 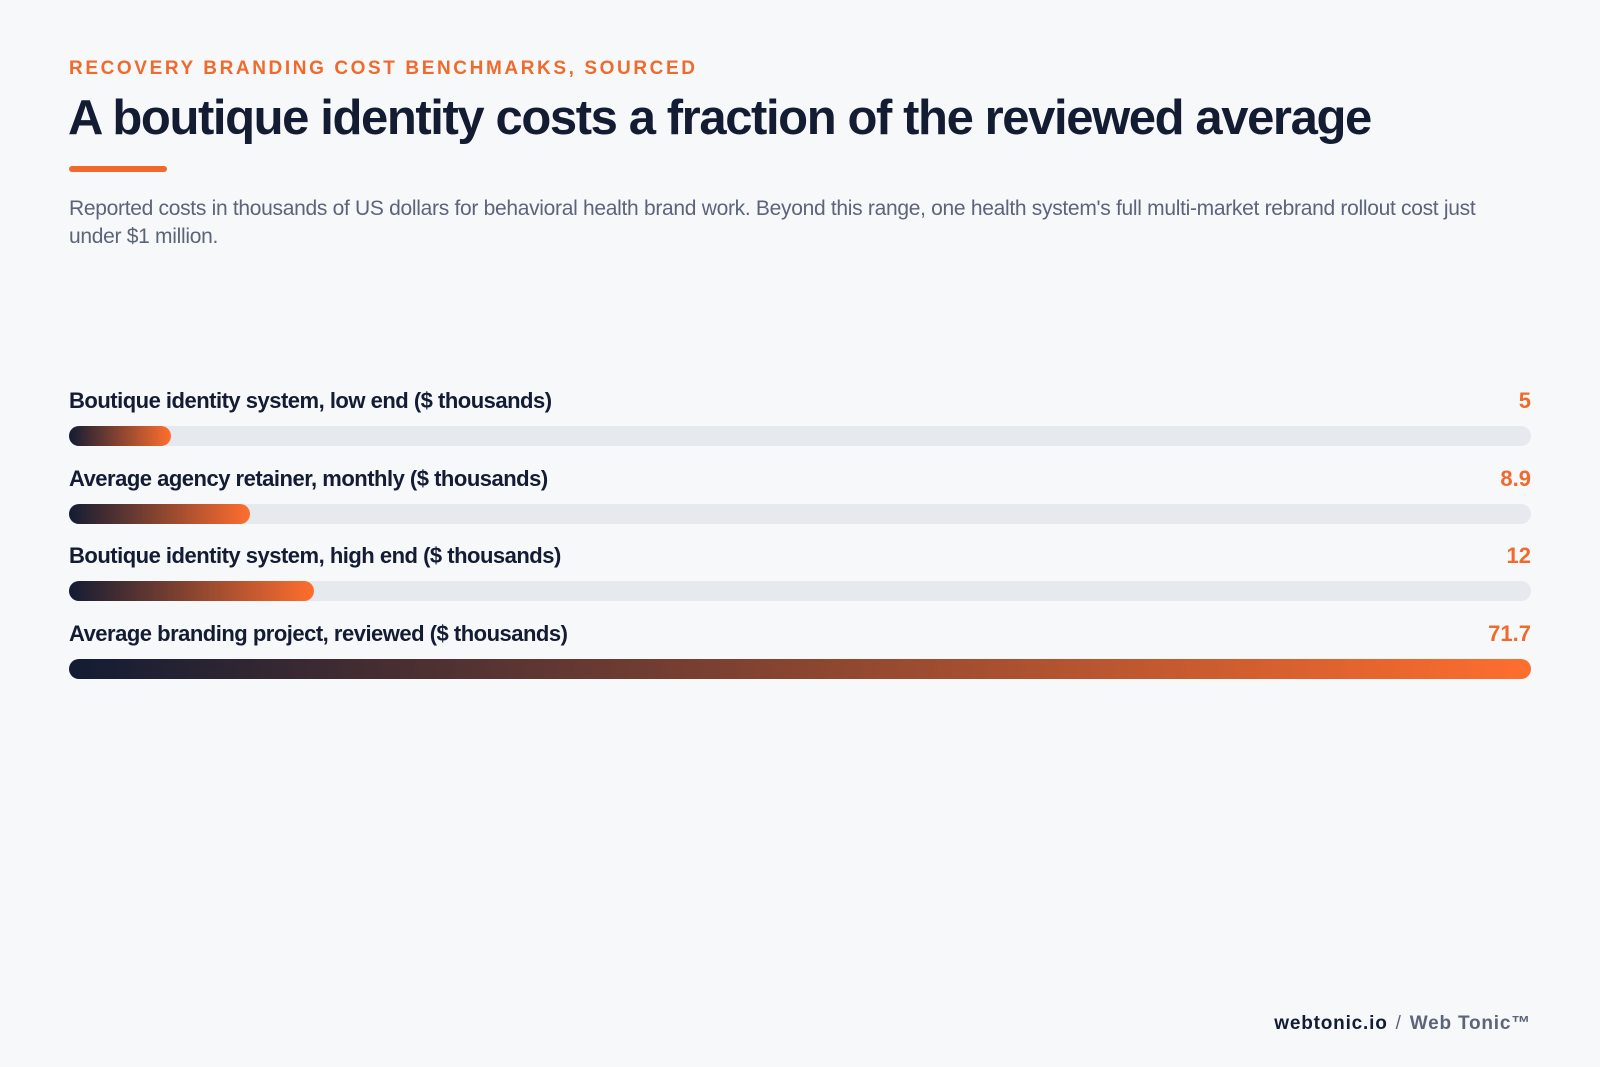 I want to click on footer-credit: webtonic.io / Web Tonic™, so click(x=1402, y=1024).